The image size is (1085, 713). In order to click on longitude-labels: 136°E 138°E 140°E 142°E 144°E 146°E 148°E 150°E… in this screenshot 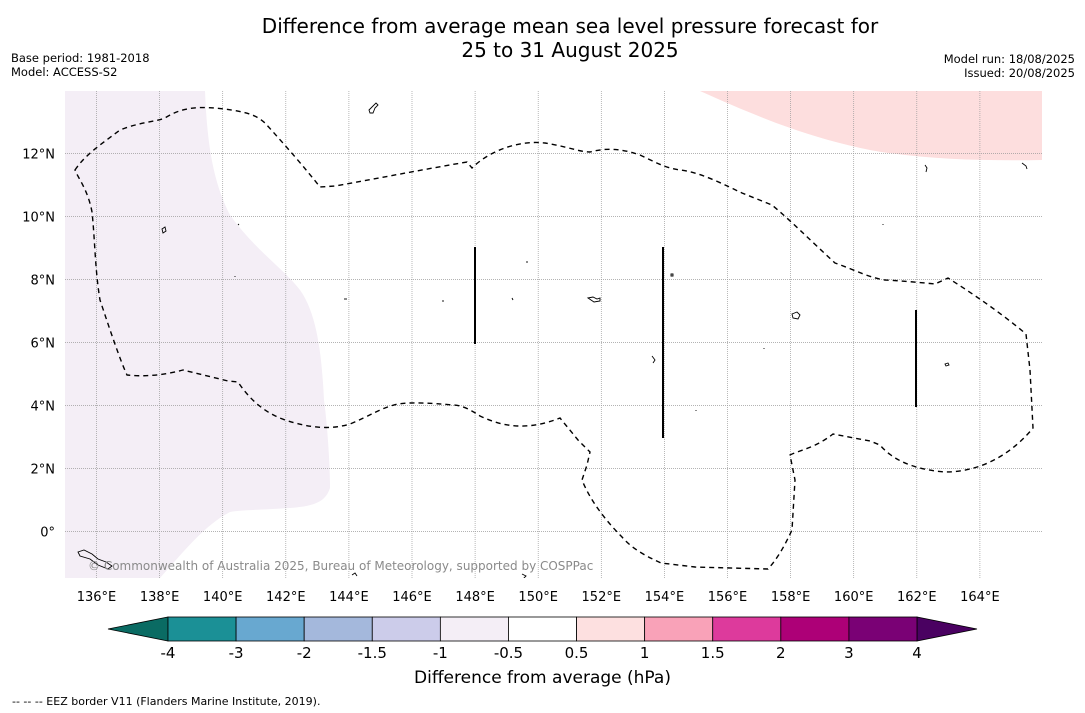, I will do `click(538, 597)`.